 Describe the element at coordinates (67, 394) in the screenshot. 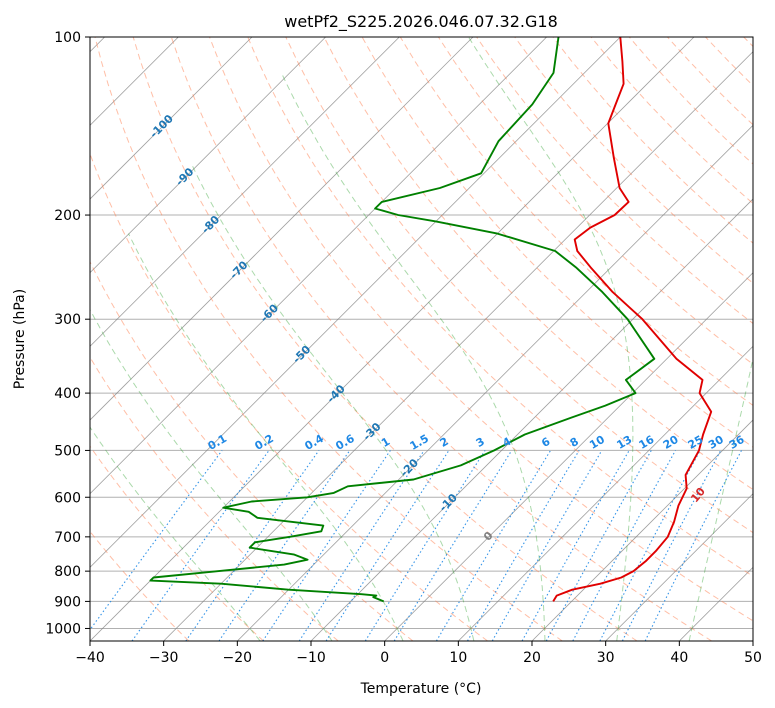

I see `y-tick-label-400: 400` at that location.